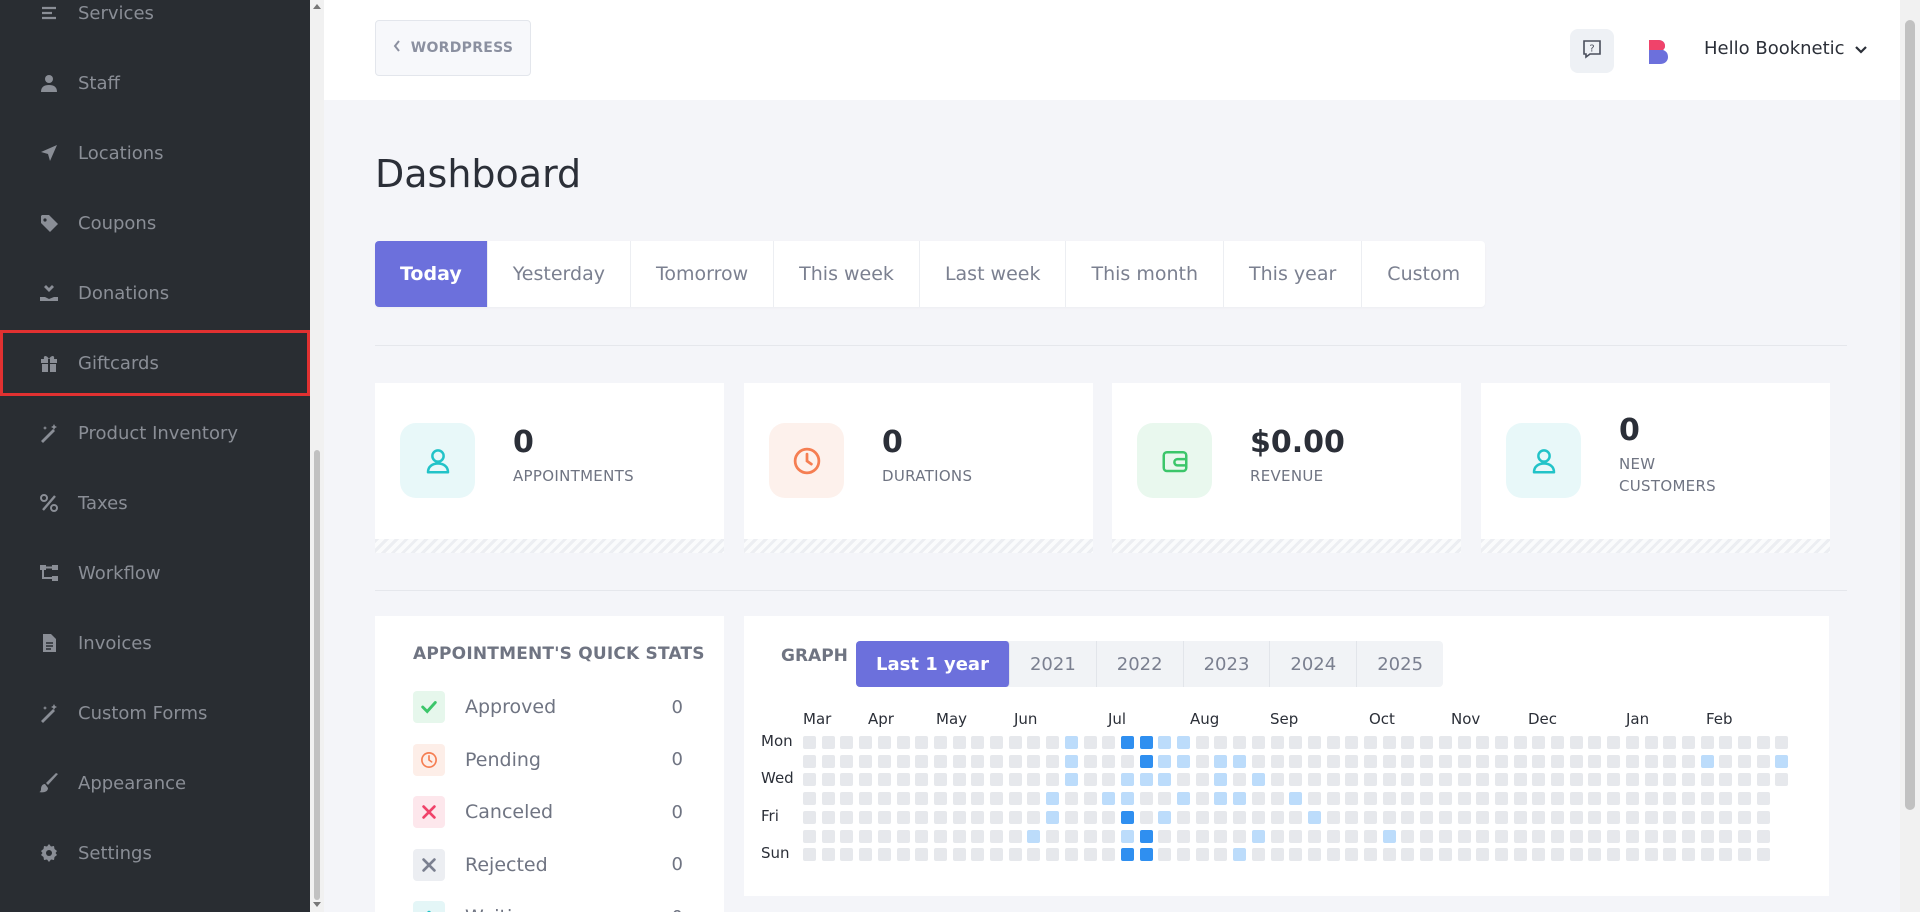 The width and height of the screenshot is (1920, 912). I want to click on tab-this-year: This year, so click(1293, 274).